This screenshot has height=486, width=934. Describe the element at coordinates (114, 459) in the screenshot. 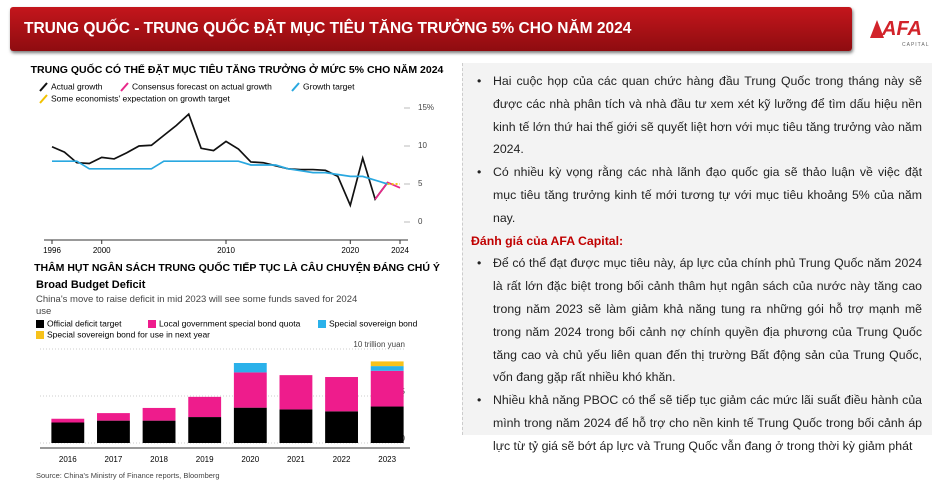

I see `x-tick-label: 2017` at that location.